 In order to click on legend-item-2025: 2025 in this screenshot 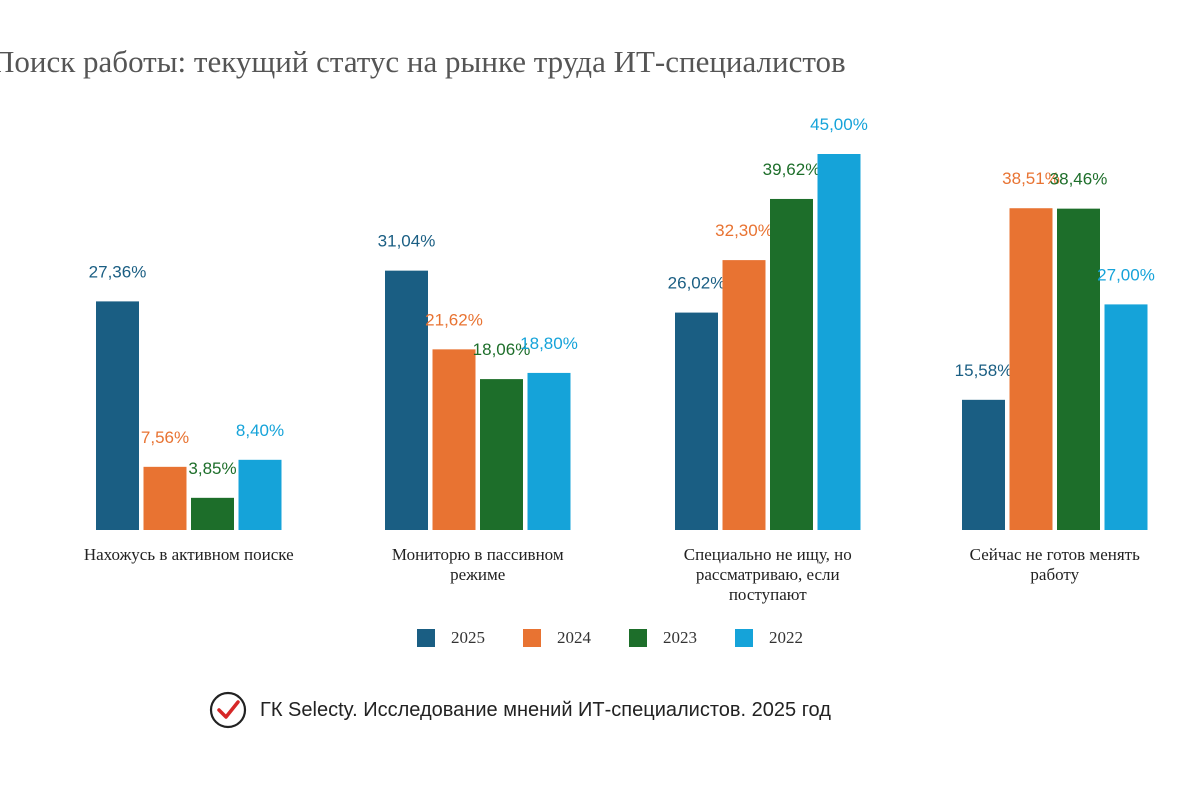, I will do `click(451, 638)`.